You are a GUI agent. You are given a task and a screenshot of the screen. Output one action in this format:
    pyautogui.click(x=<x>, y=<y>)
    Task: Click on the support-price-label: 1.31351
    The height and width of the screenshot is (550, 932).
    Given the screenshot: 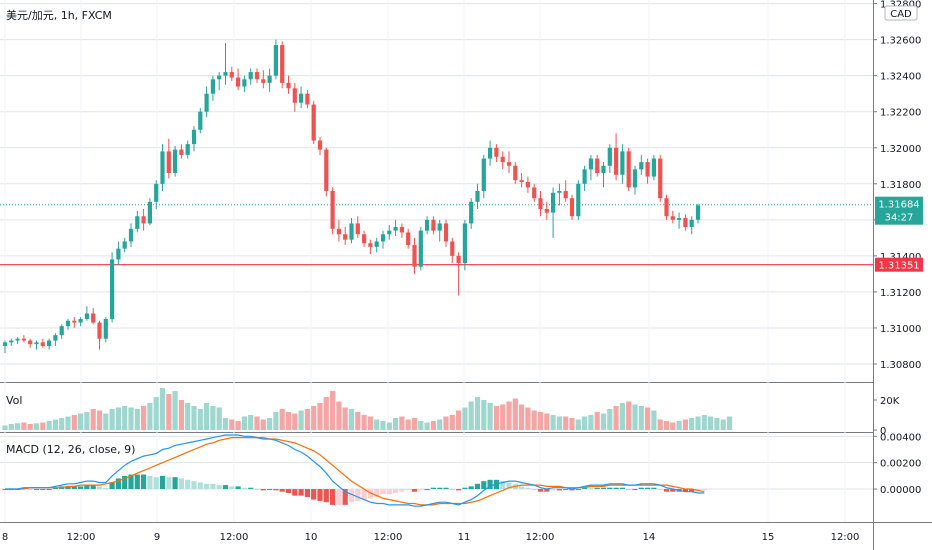 What is the action you would take?
    pyautogui.click(x=898, y=266)
    